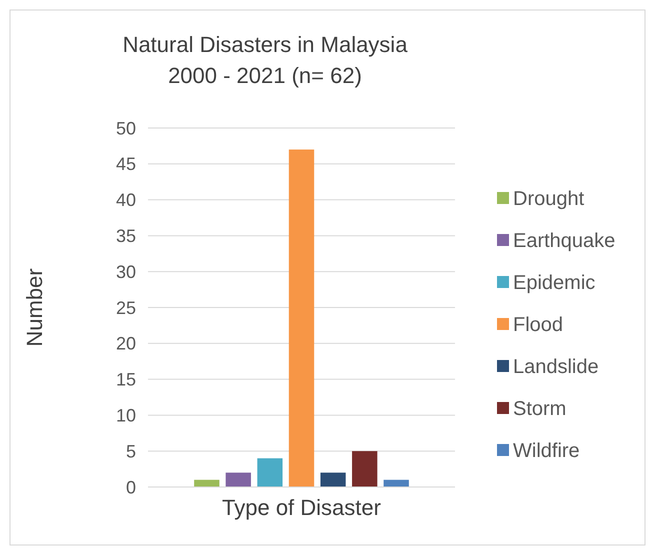 The image size is (653, 550). I want to click on y-tick-label: 10, so click(126, 416).